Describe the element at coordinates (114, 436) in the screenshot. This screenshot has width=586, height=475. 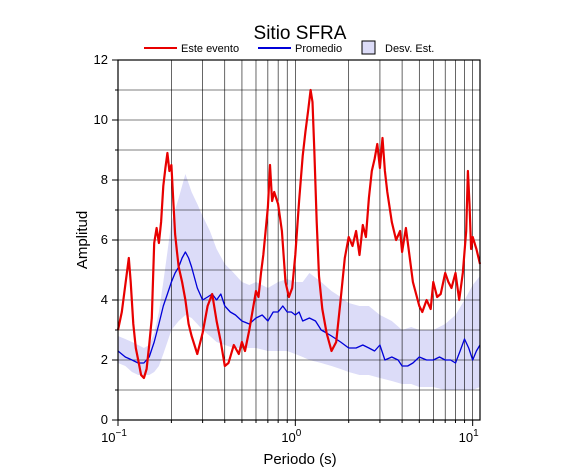
I see `x-tick-label: 10⁻¹` at that location.